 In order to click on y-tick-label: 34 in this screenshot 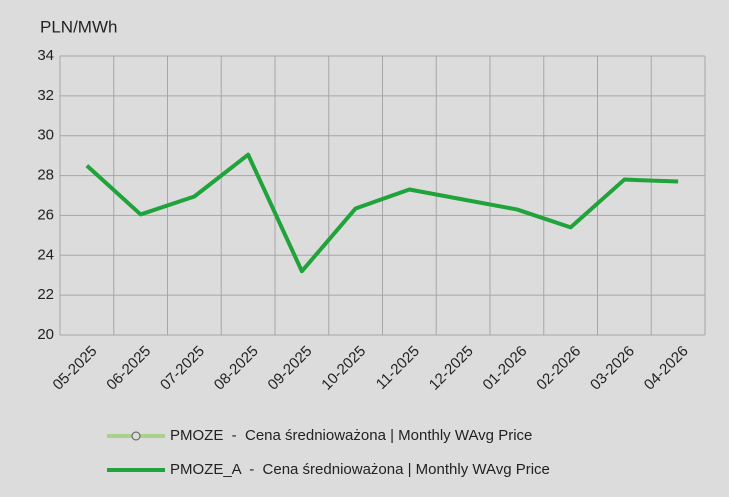, I will do `click(45, 55)`.